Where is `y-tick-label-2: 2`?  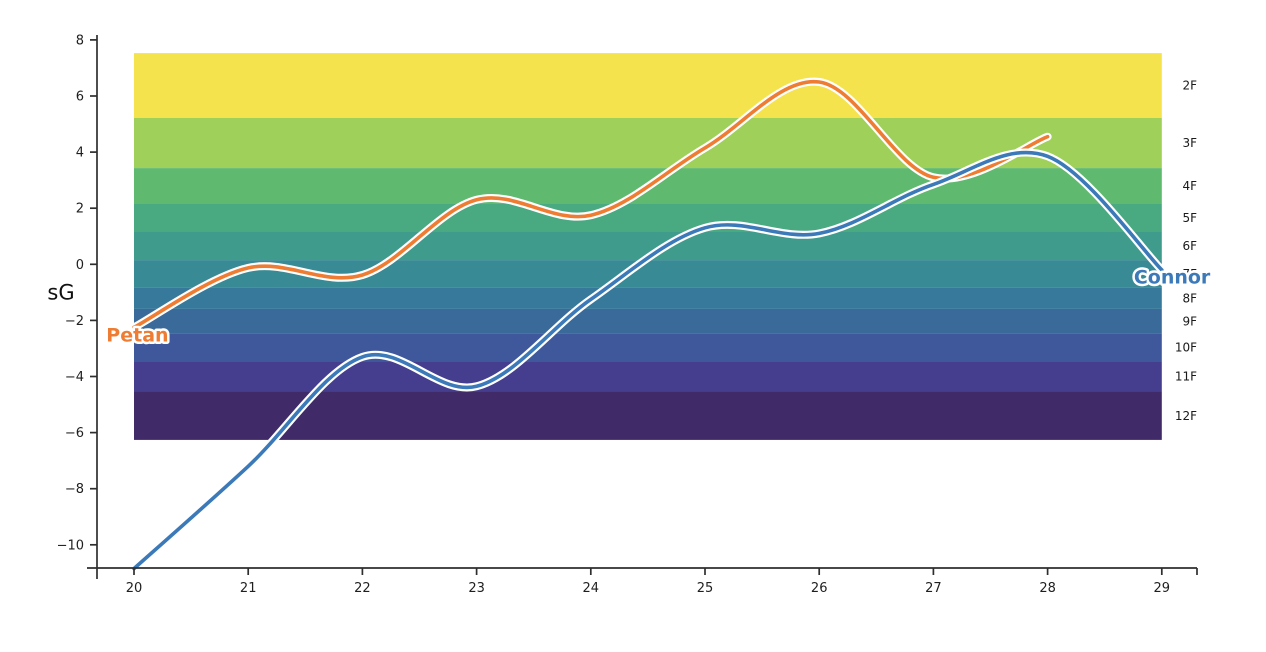 y-tick-label-2: 2 is located at coordinates (80, 209).